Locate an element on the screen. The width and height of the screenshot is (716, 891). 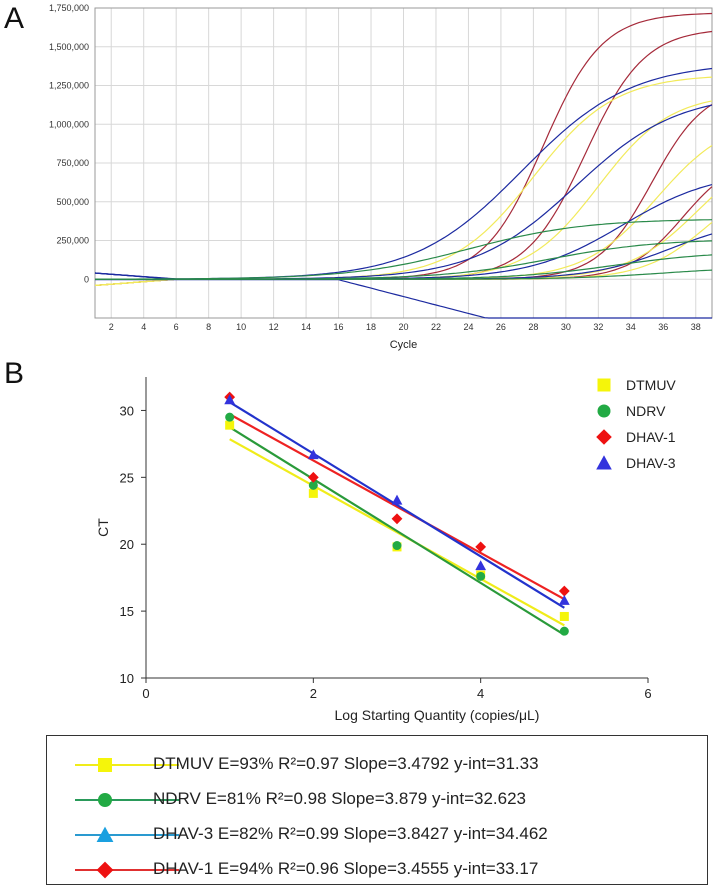
y-tick-label: 15 is located at coordinates (127, 611).